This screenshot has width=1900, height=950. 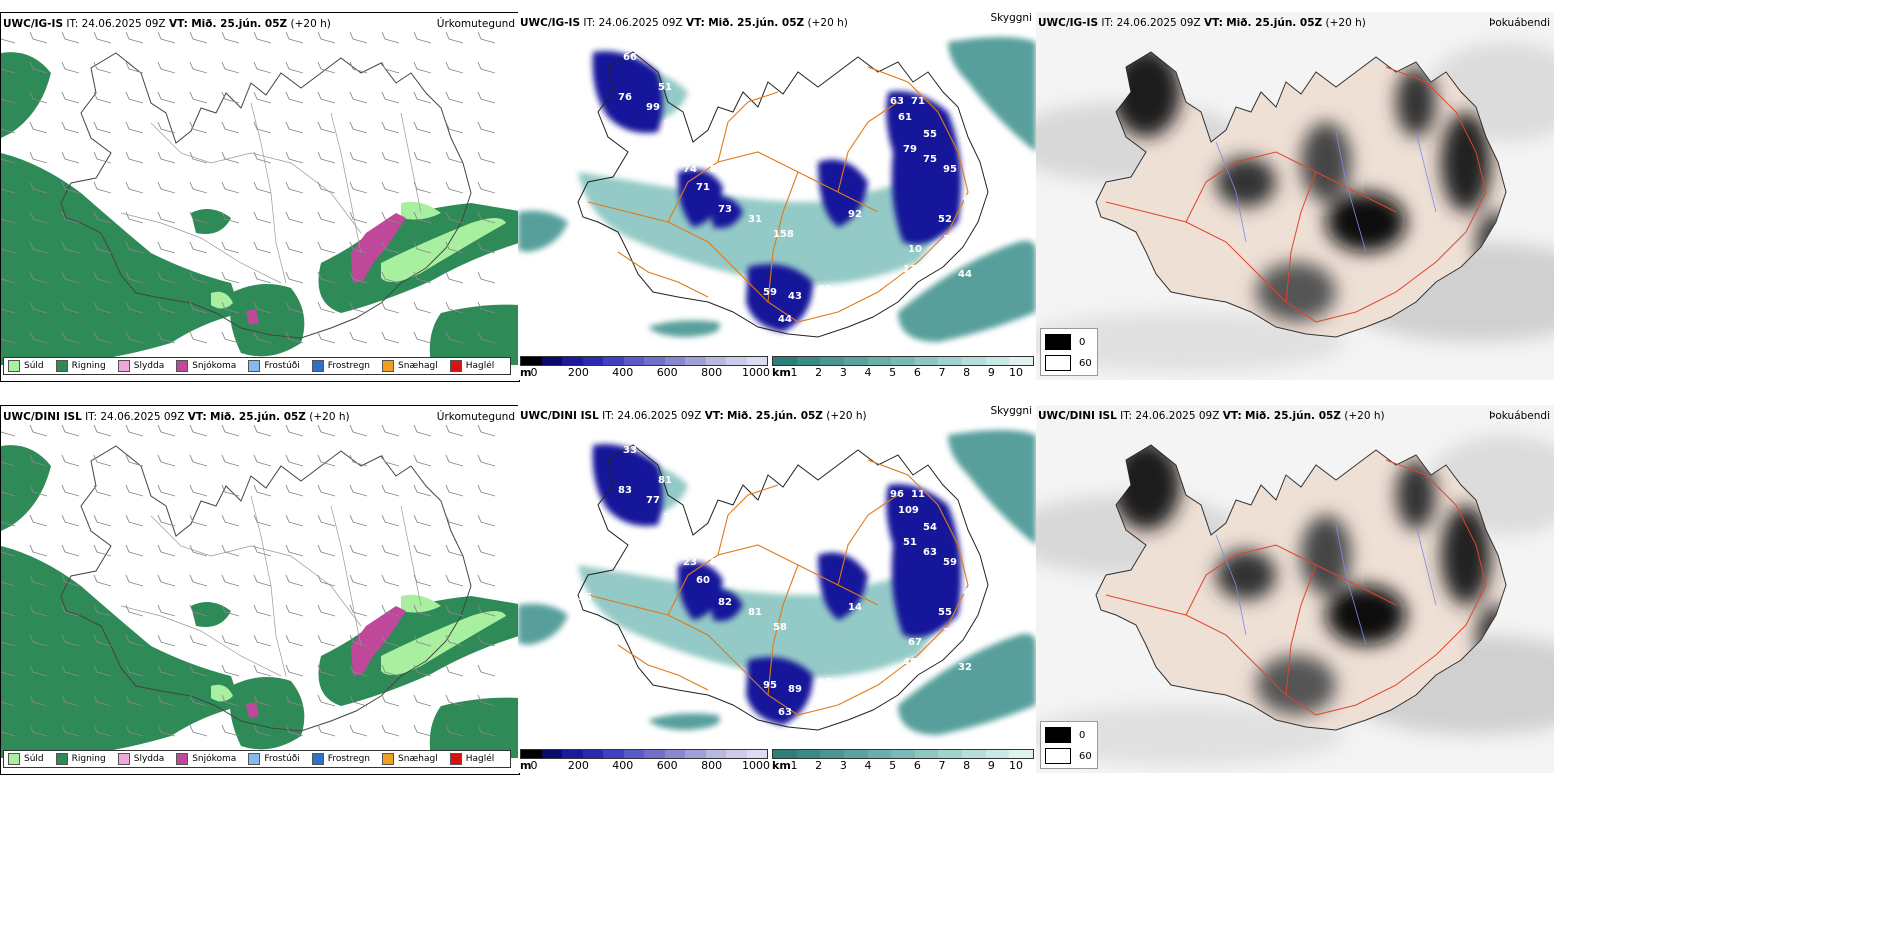 What do you see at coordinates (942, 372) in the screenshot?
I see `colorbar-tick-label: 7` at bounding box center [942, 372].